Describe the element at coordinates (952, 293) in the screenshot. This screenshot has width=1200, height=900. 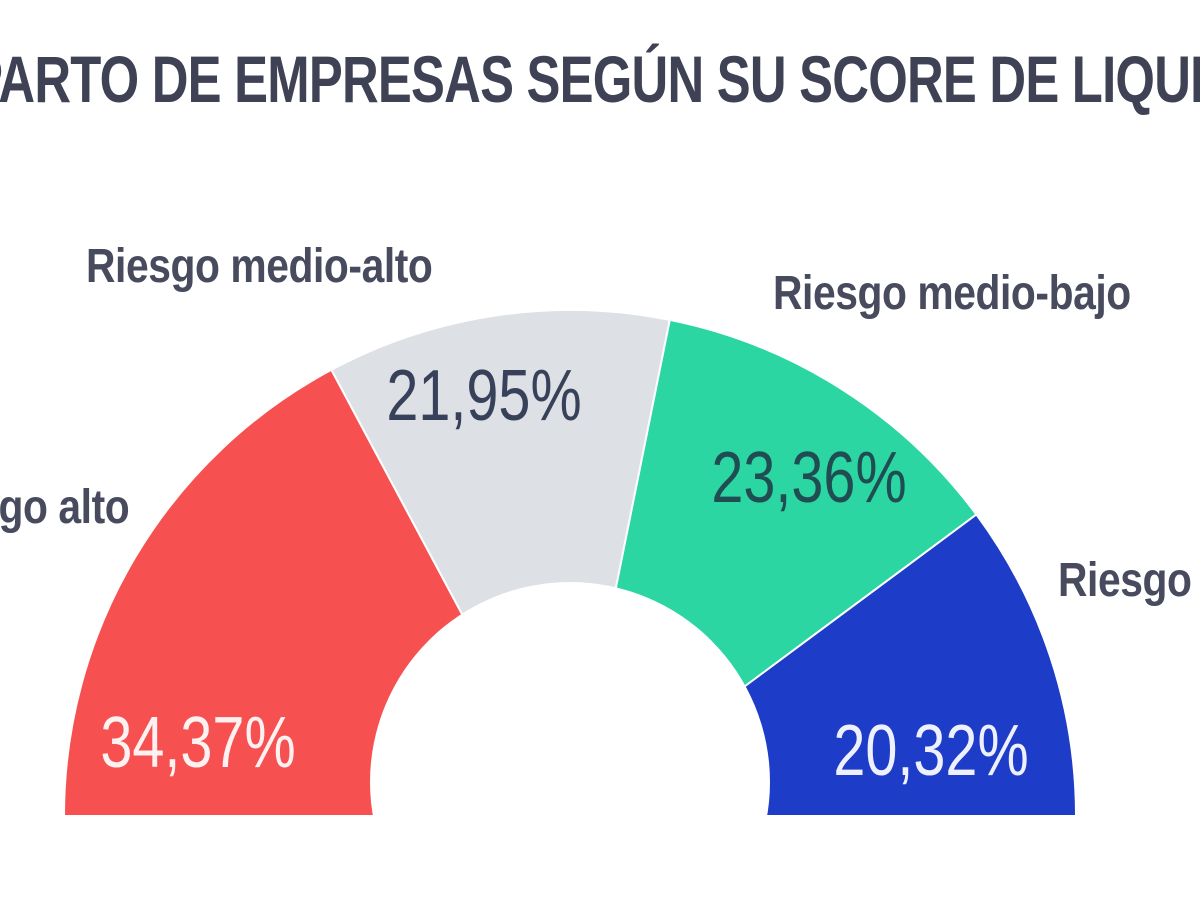
I see `segment-label-riesgo-medio-bajo: Riesgo medio-bajo` at that location.